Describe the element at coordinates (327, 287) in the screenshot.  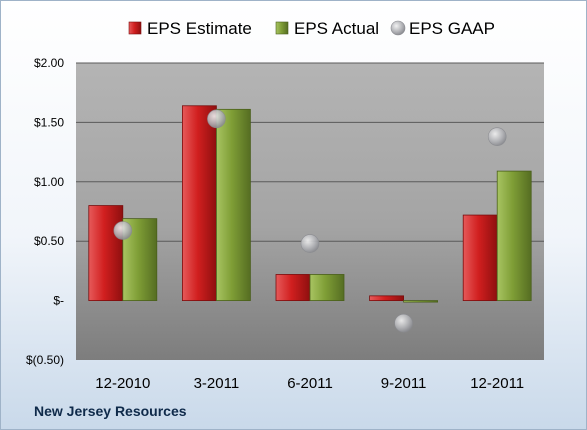
I see `bar-eps-actual-6-2011` at that location.